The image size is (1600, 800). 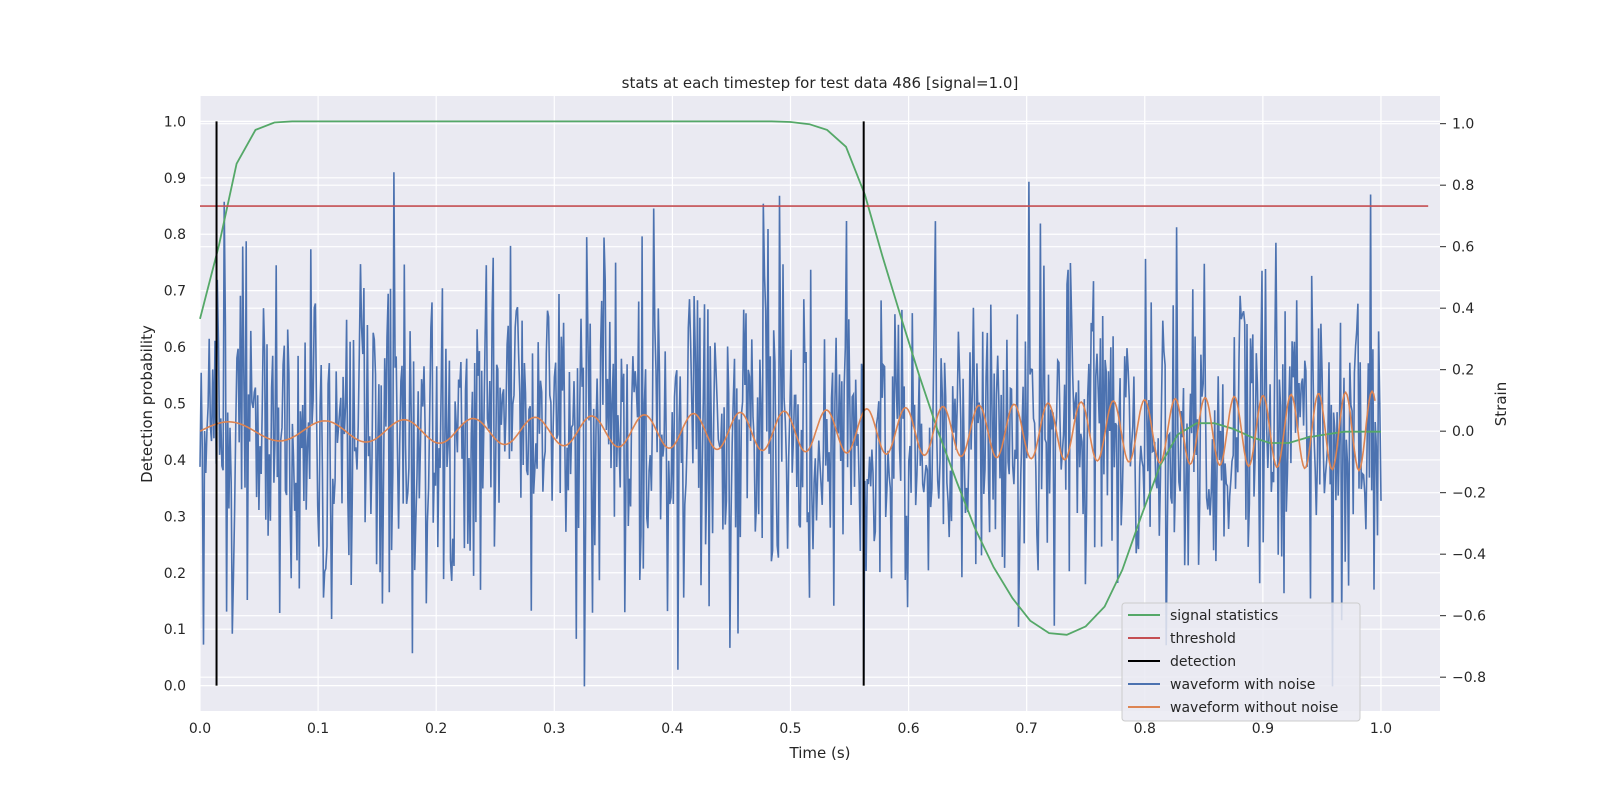 What do you see at coordinates (1469, 494) in the screenshot?
I see `y2-tick-label: −0.2` at bounding box center [1469, 494].